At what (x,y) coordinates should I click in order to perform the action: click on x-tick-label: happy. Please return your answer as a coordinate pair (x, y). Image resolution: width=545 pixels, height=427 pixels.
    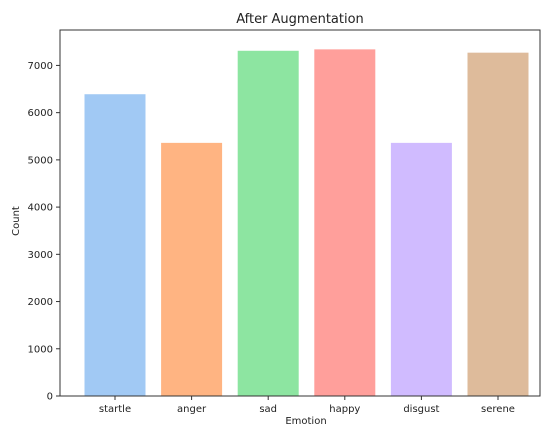
    Looking at the image, I should click on (344, 409).